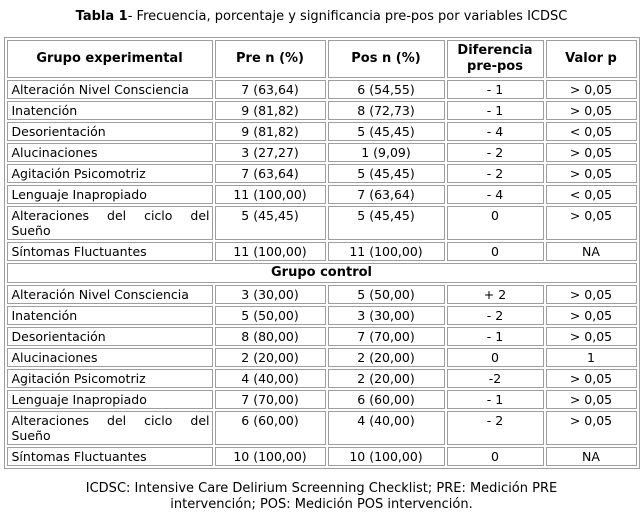 Image resolution: width=643 pixels, height=513 pixels. I want to click on pre-value-cell: 2 (20,00), so click(270, 357).